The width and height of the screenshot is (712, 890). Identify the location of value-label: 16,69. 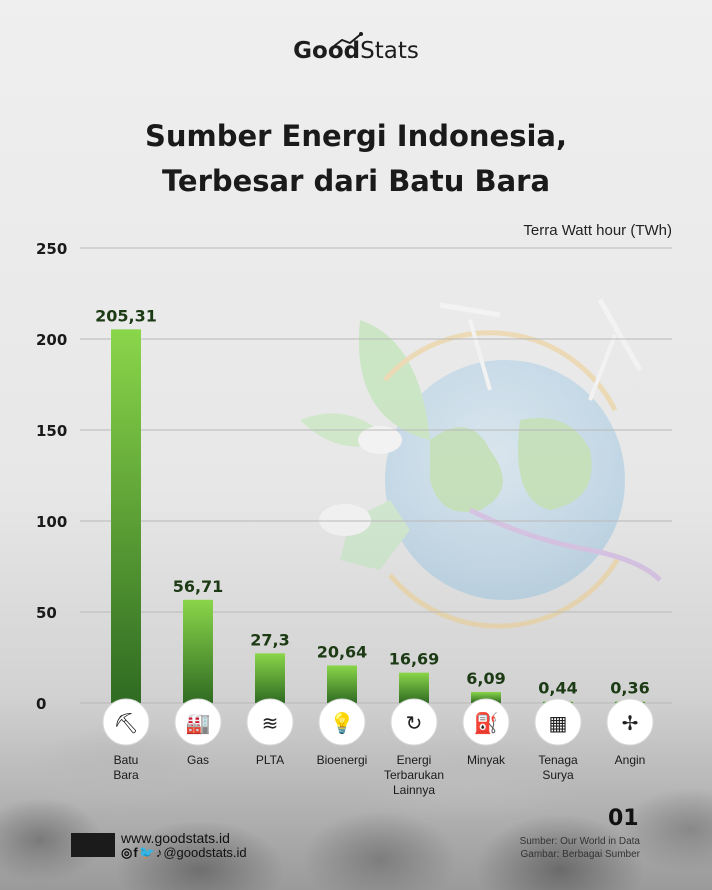
(414, 659).